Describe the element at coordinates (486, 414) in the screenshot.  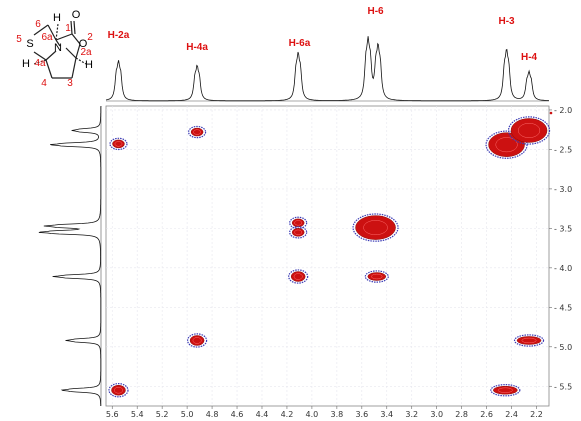
I see `x-tick-label: 2.6` at that location.